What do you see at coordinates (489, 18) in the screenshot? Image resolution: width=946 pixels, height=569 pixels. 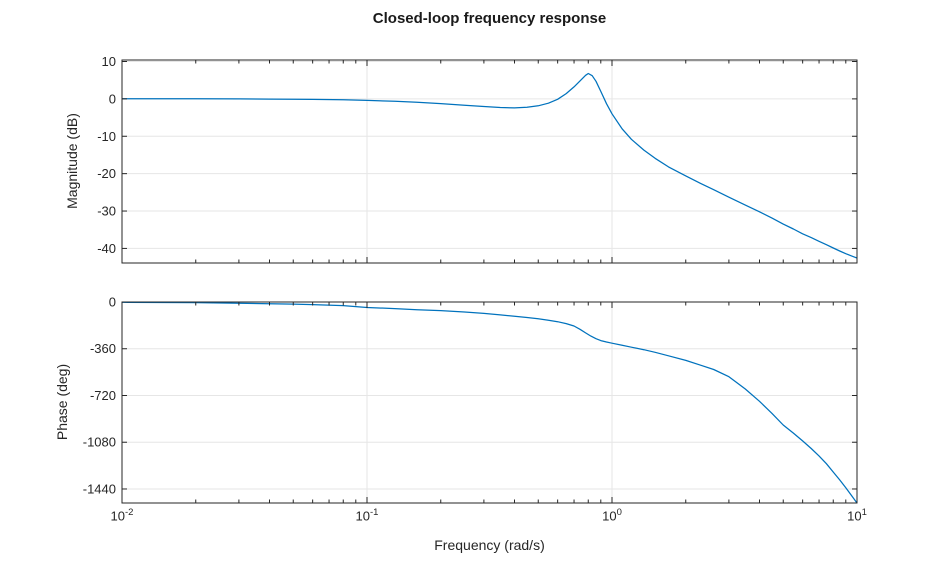 I see `figure-title: Closed-loop frequency response` at bounding box center [489, 18].